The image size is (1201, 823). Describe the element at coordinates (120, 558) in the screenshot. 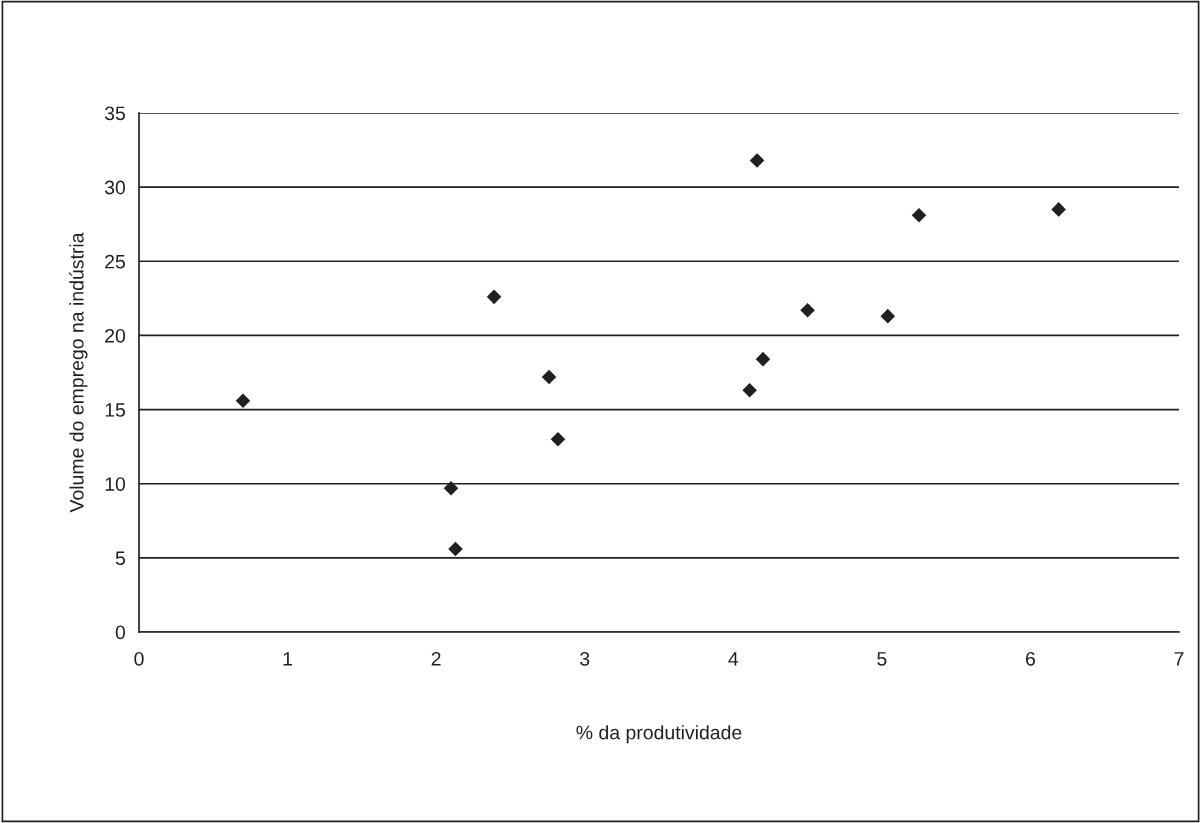

I see `y-tick-label: 5` at that location.